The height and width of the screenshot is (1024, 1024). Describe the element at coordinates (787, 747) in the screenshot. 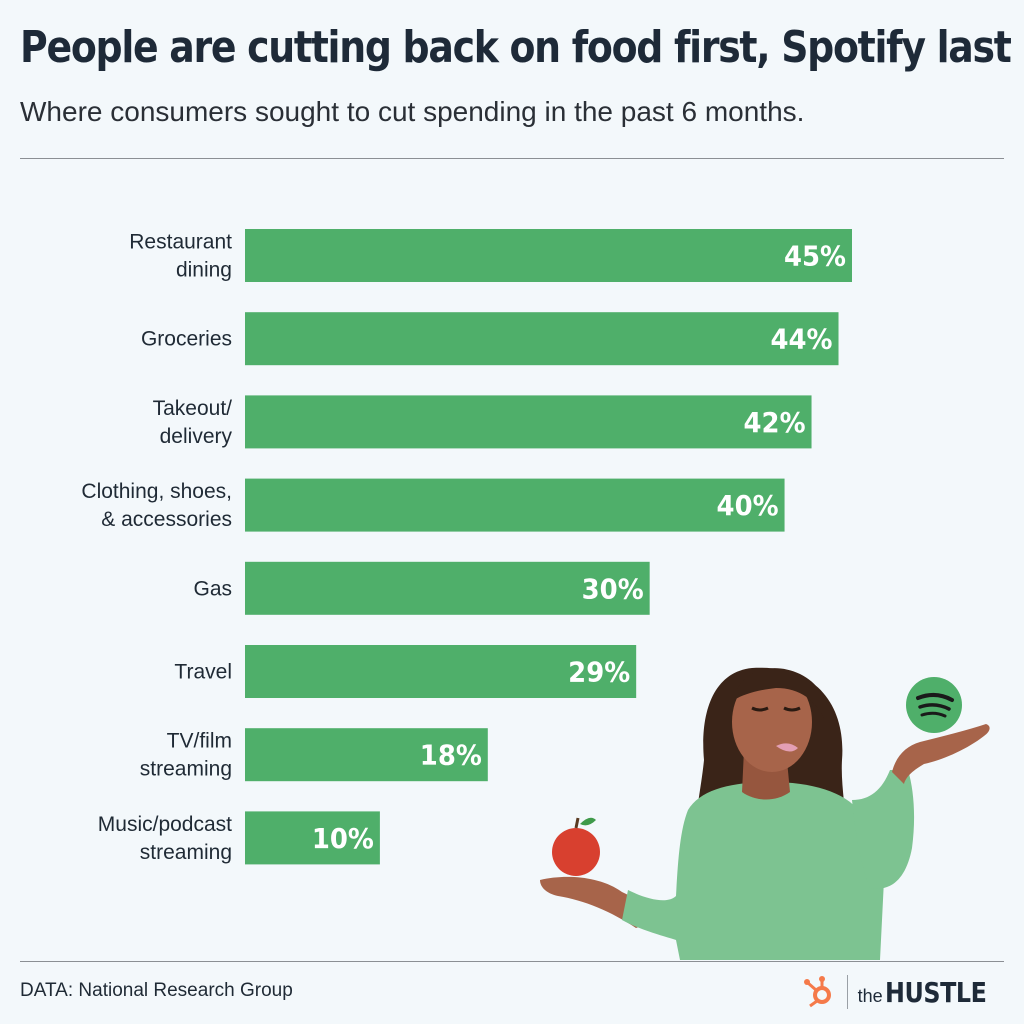

I see `mouth-shape` at that location.